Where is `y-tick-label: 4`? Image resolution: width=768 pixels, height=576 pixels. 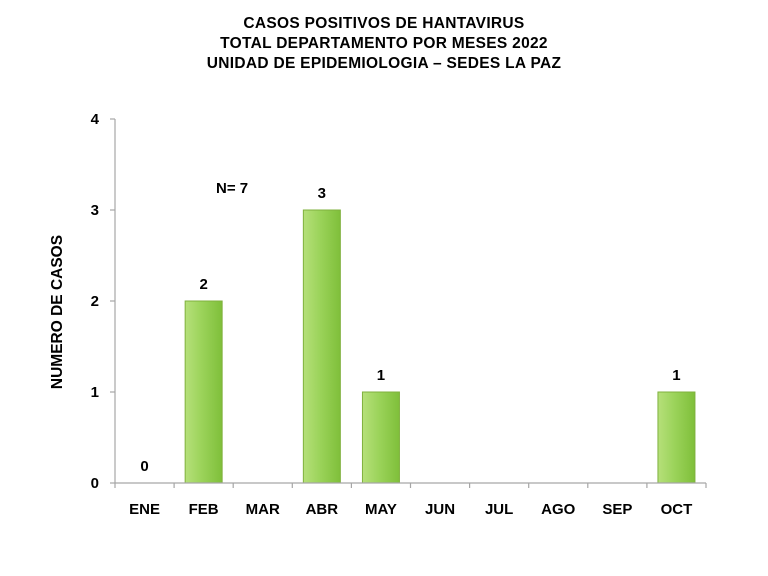
y-tick-label: 4 is located at coordinates (95, 119).